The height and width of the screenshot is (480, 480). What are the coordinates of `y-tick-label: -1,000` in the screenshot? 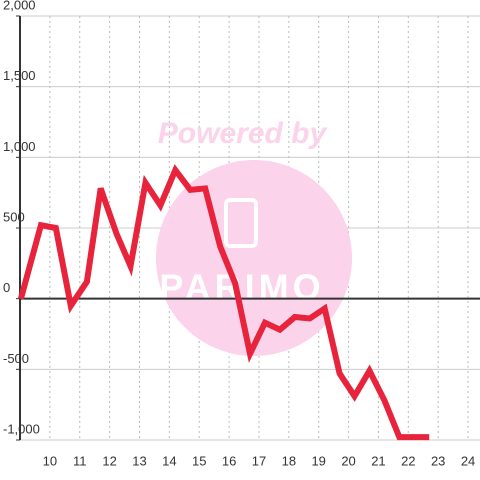 It's located at (21, 428).